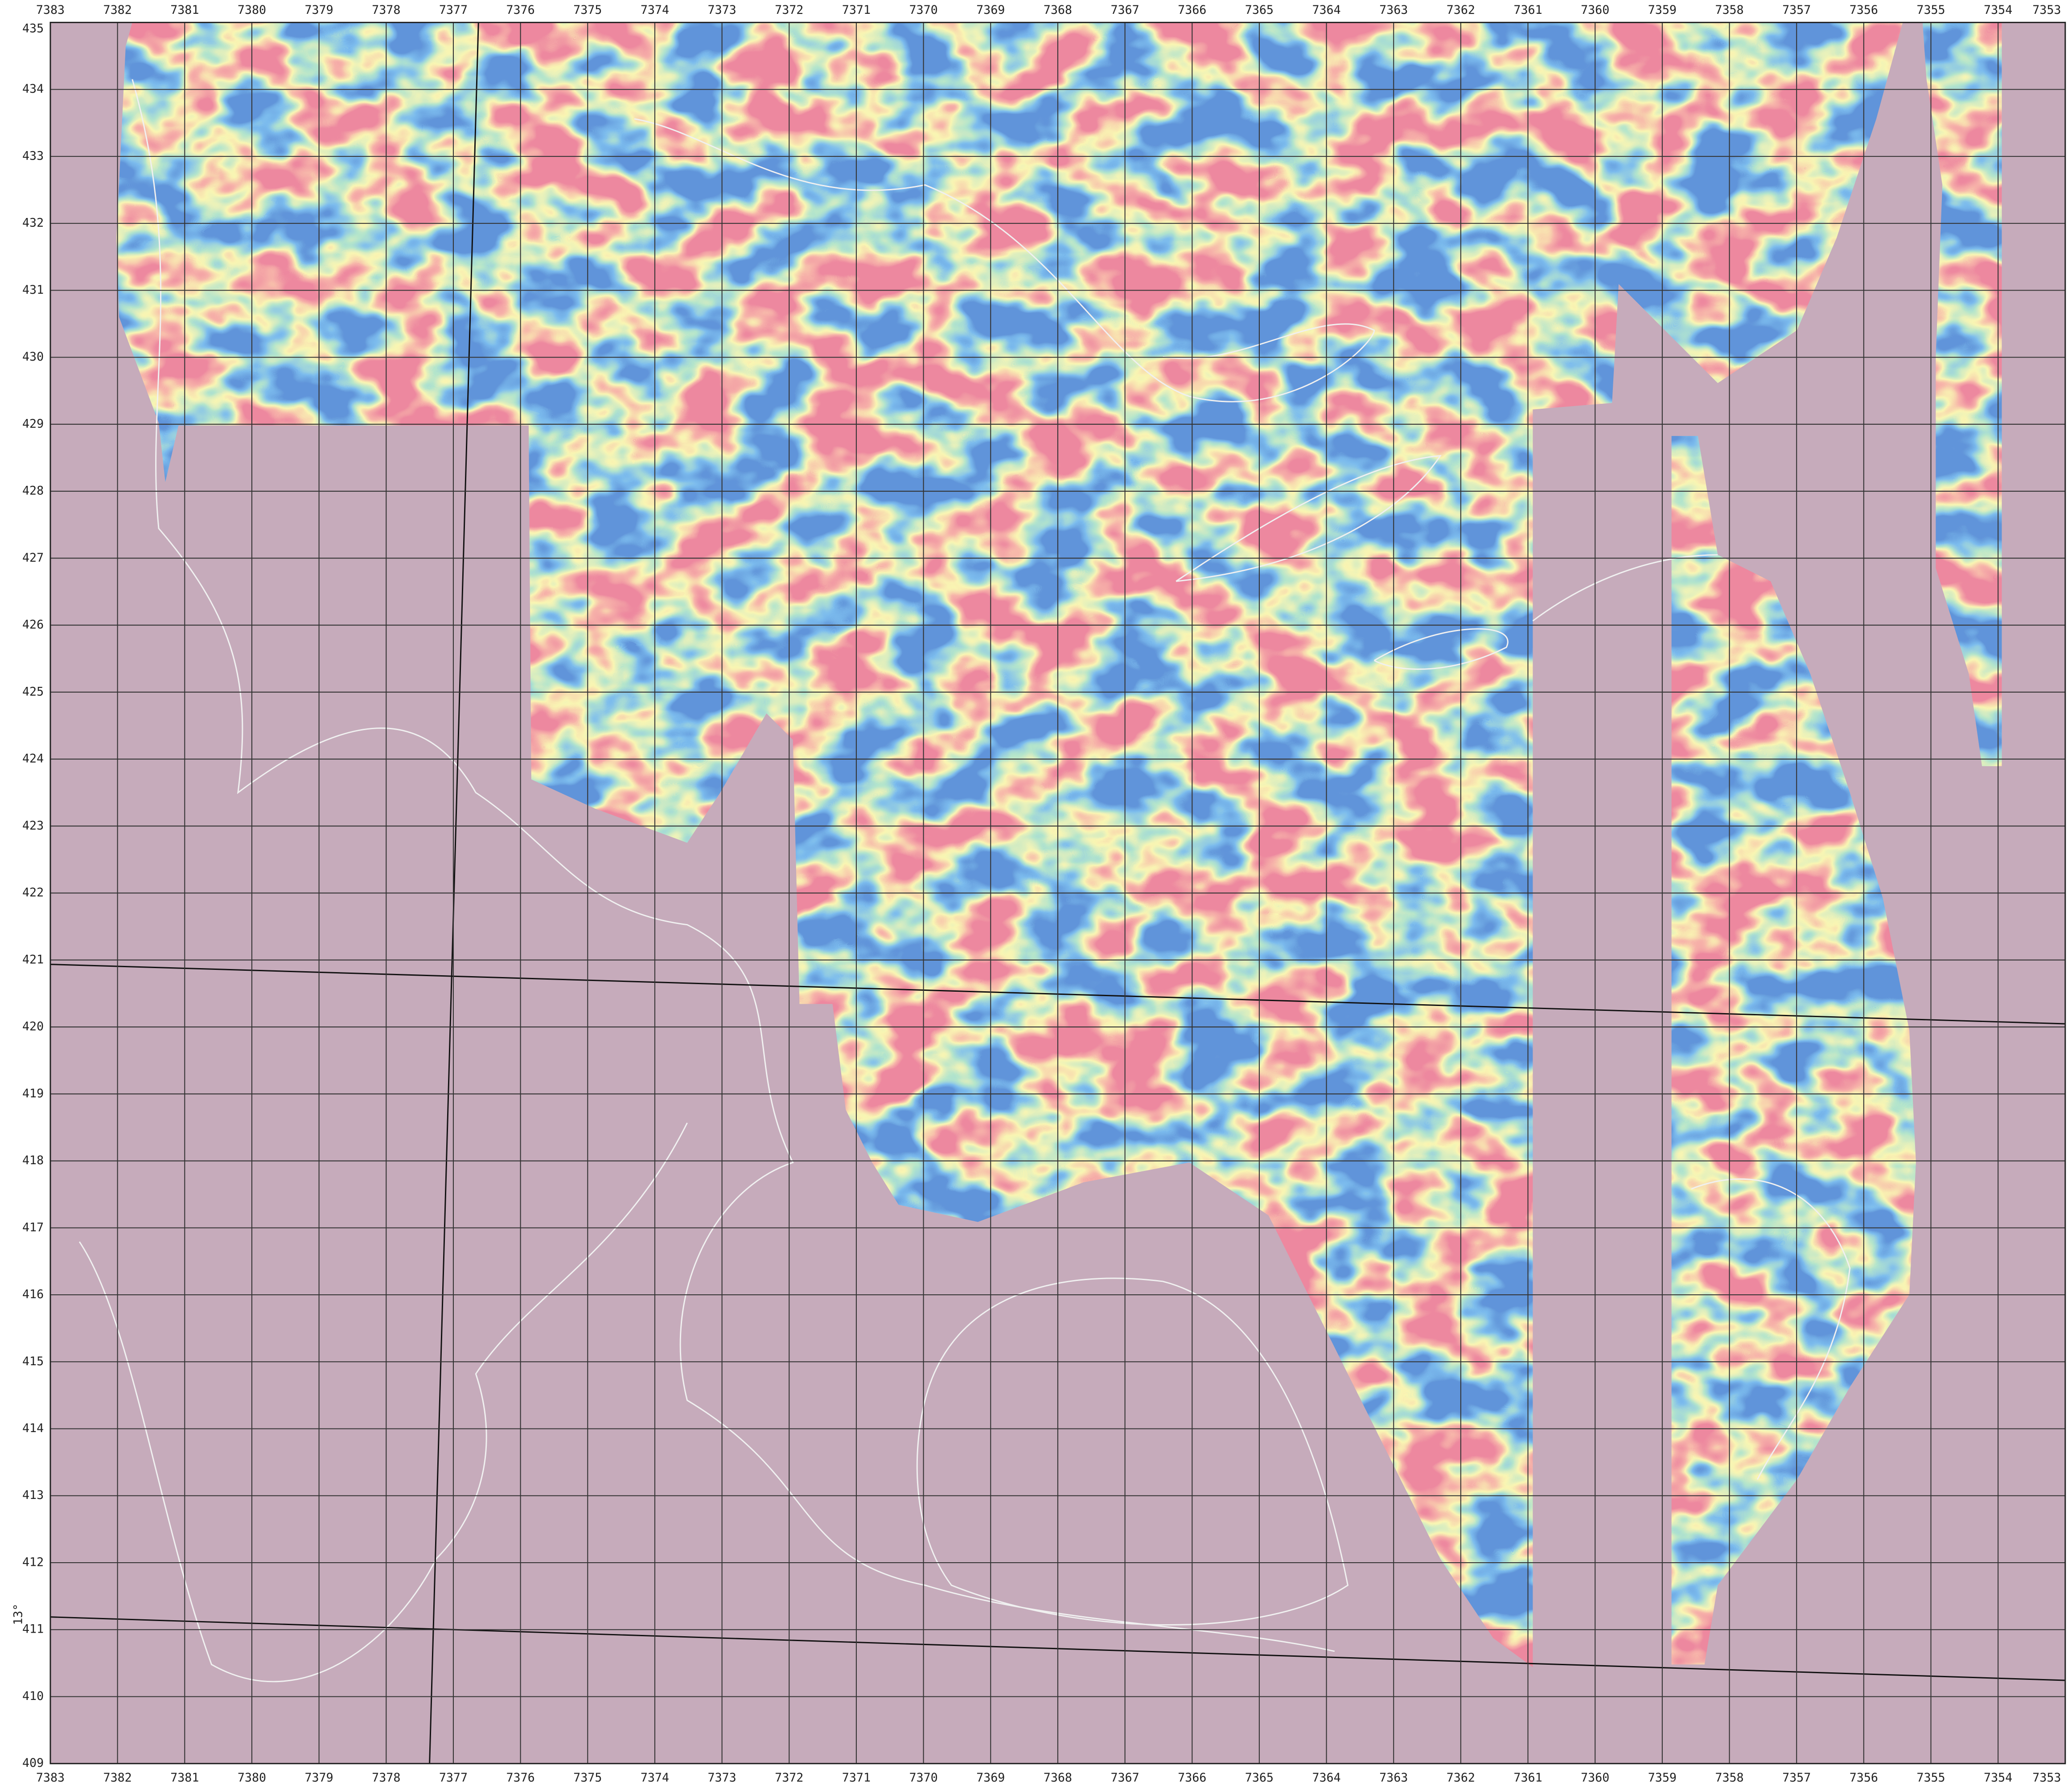 The height and width of the screenshot is (1790, 2072). I want to click on y-tick-label: 426, so click(33, 625).